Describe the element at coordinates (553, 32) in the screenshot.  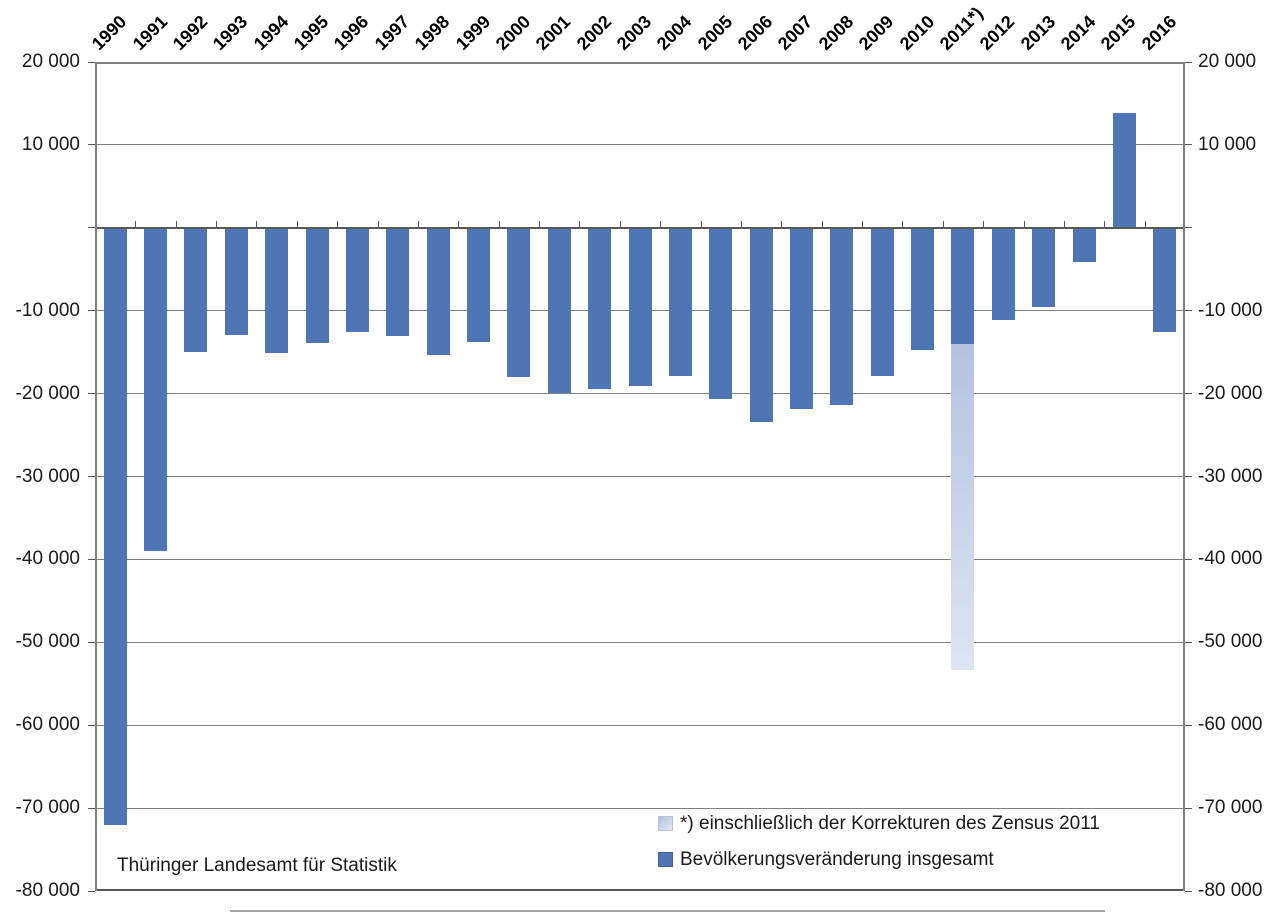
I see `x-axis-label-2001: 2001` at that location.